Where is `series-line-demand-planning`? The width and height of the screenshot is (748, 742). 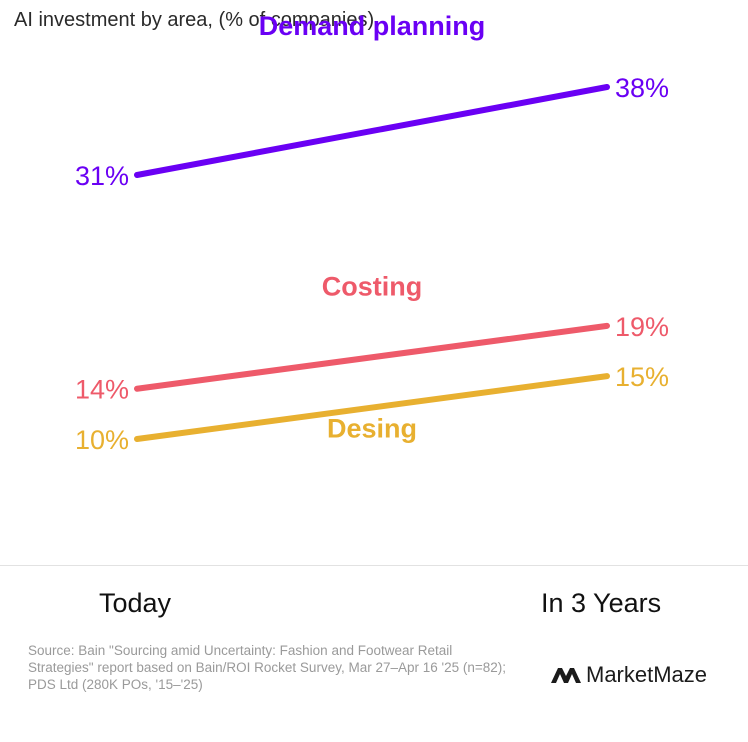
series-line-demand-planning is located at coordinates (372, 131).